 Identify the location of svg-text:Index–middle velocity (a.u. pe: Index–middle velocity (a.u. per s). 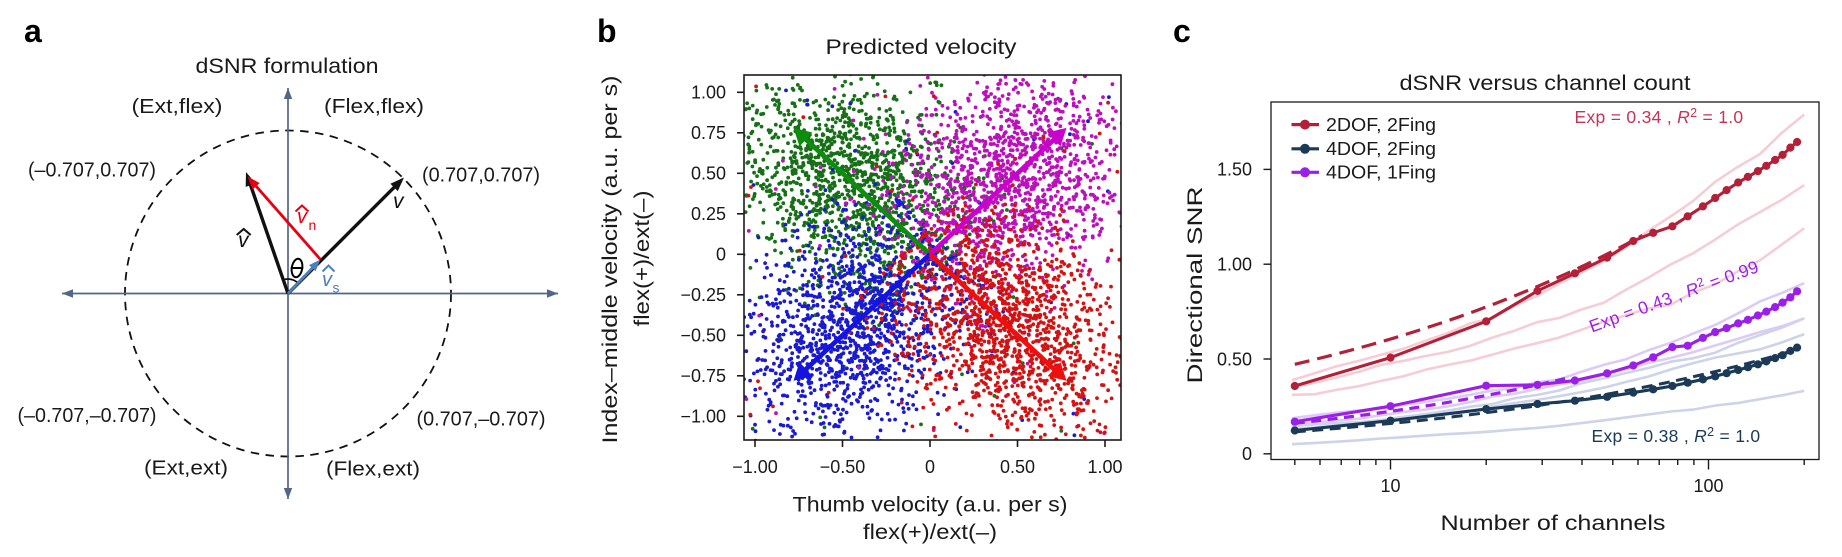
(610, 260).